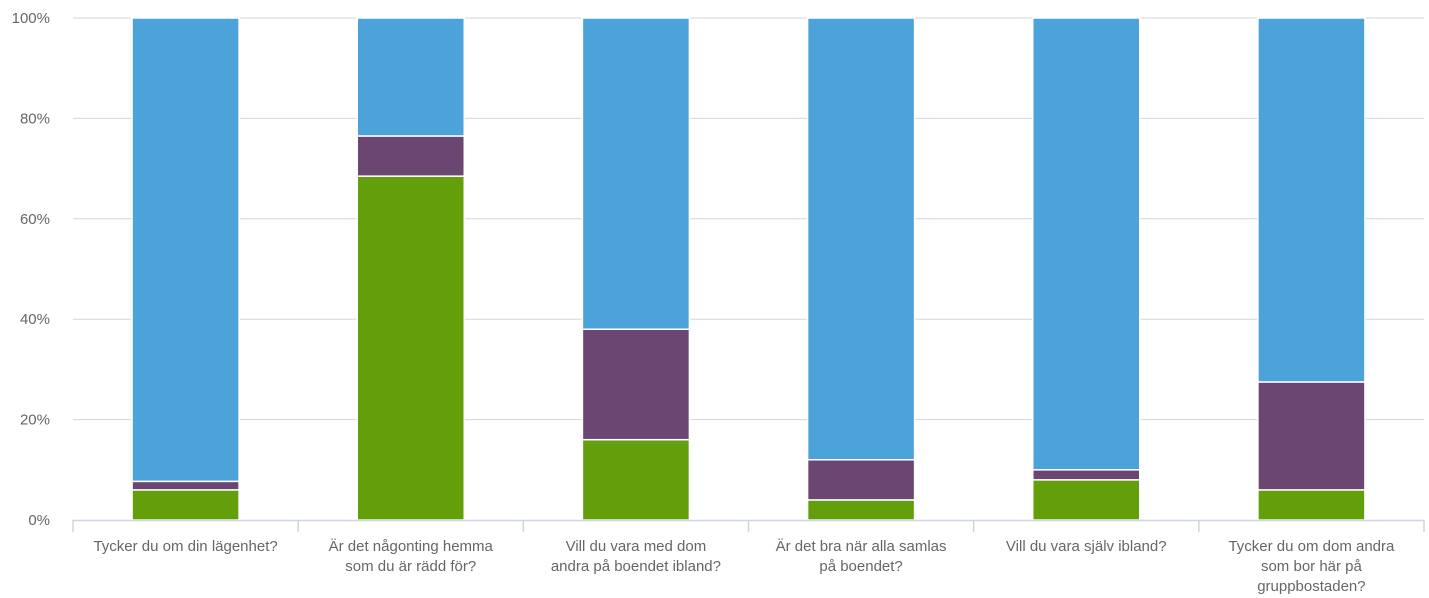 The image size is (1429, 598). What do you see at coordinates (35, 319) in the screenshot?
I see `y-tick-label: 40%` at bounding box center [35, 319].